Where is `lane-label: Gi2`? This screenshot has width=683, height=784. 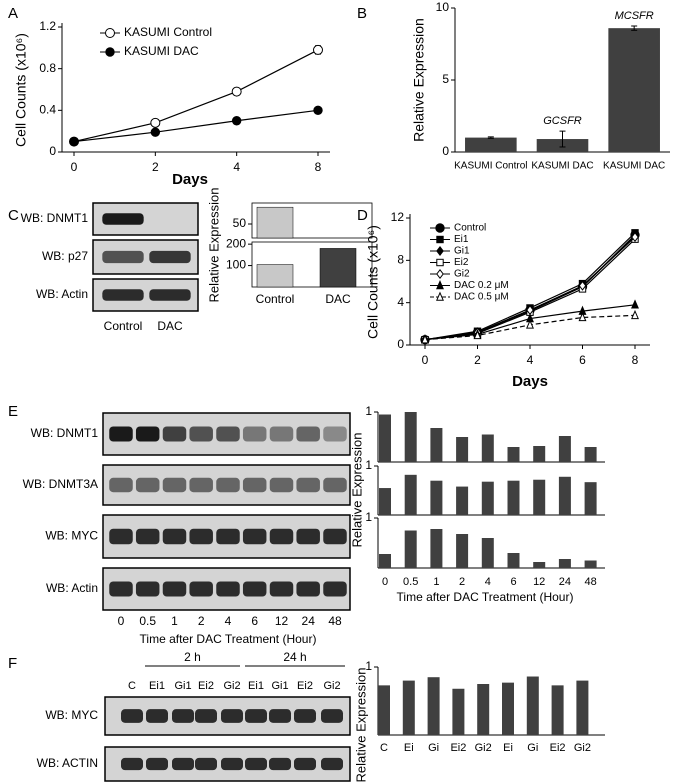 lane-label: Gi2 is located at coordinates (231, 686).